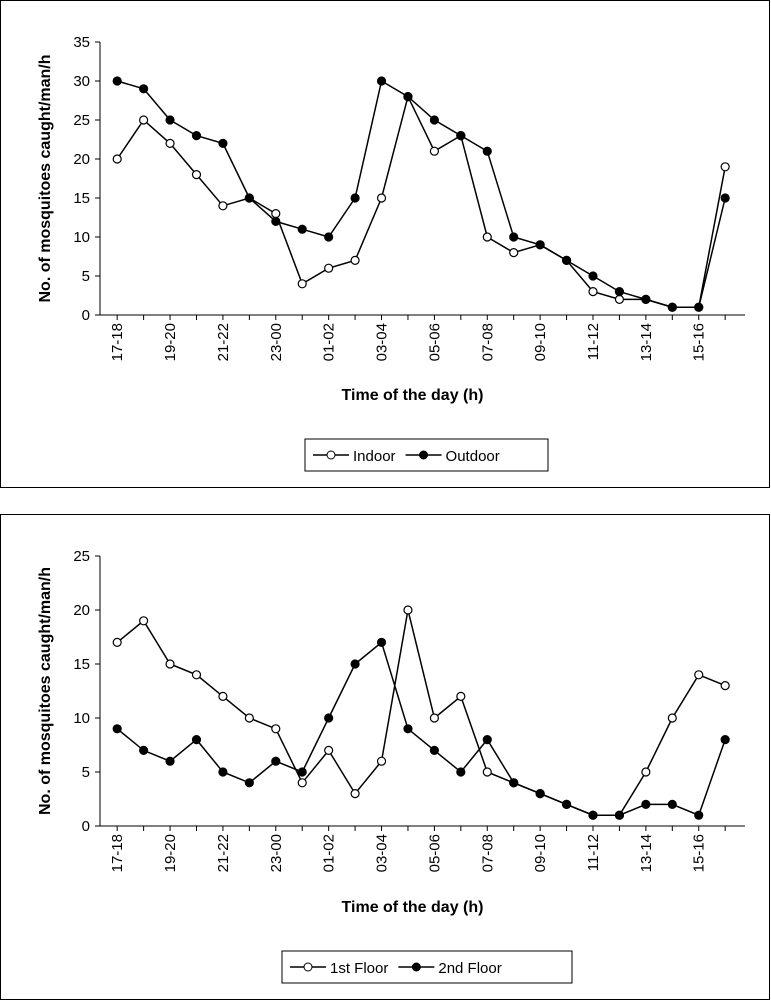  I want to click on y-tick-label: 35, so click(81, 42).